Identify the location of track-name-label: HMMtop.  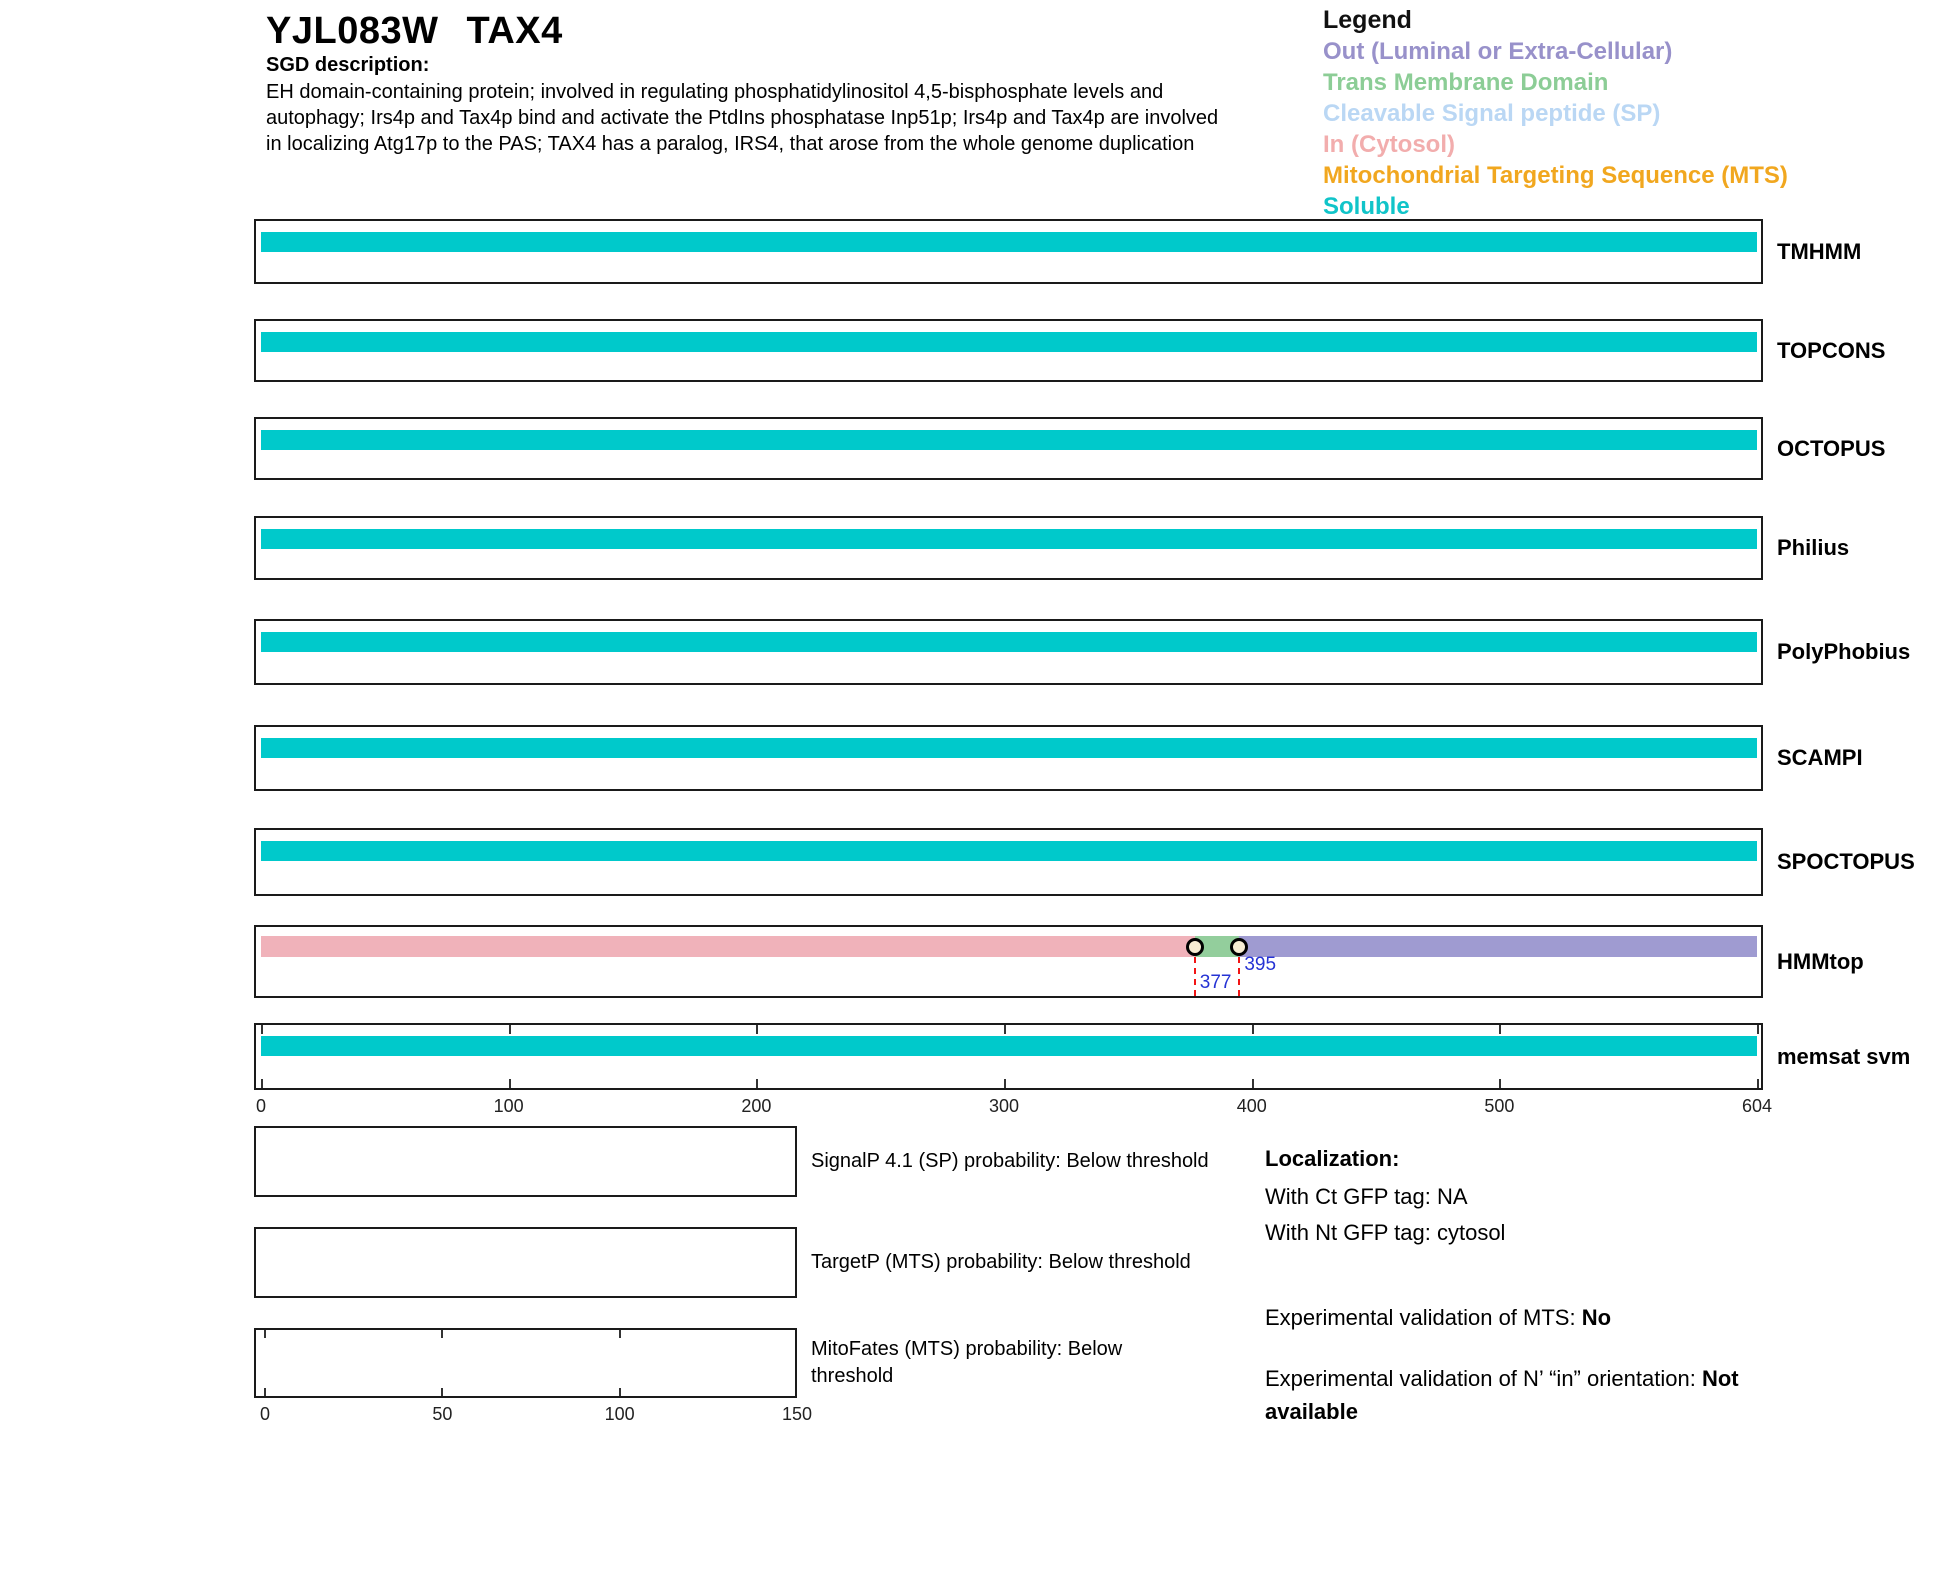
(1820, 961).